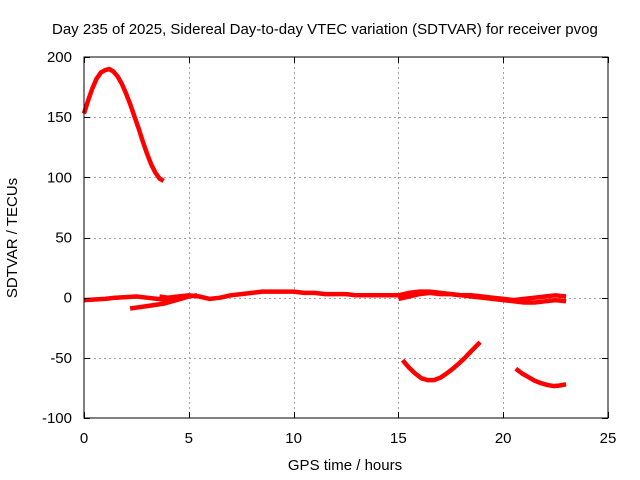 Image resolution: width=640 pixels, height=480 pixels. Describe the element at coordinates (59, 57) in the screenshot. I see `y-tick-label: 200` at that location.